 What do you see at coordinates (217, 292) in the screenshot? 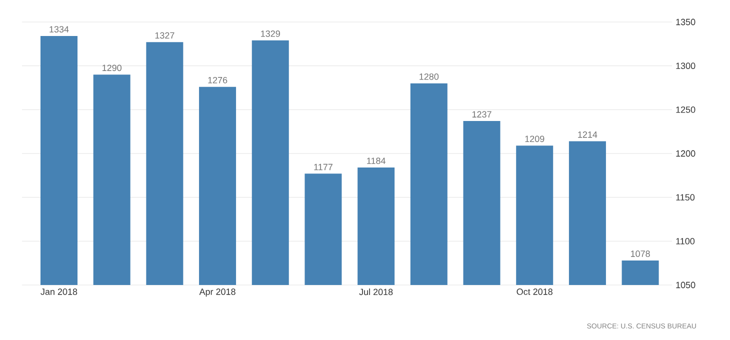
I see `x-tick-label: Apr 2018` at bounding box center [217, 292].